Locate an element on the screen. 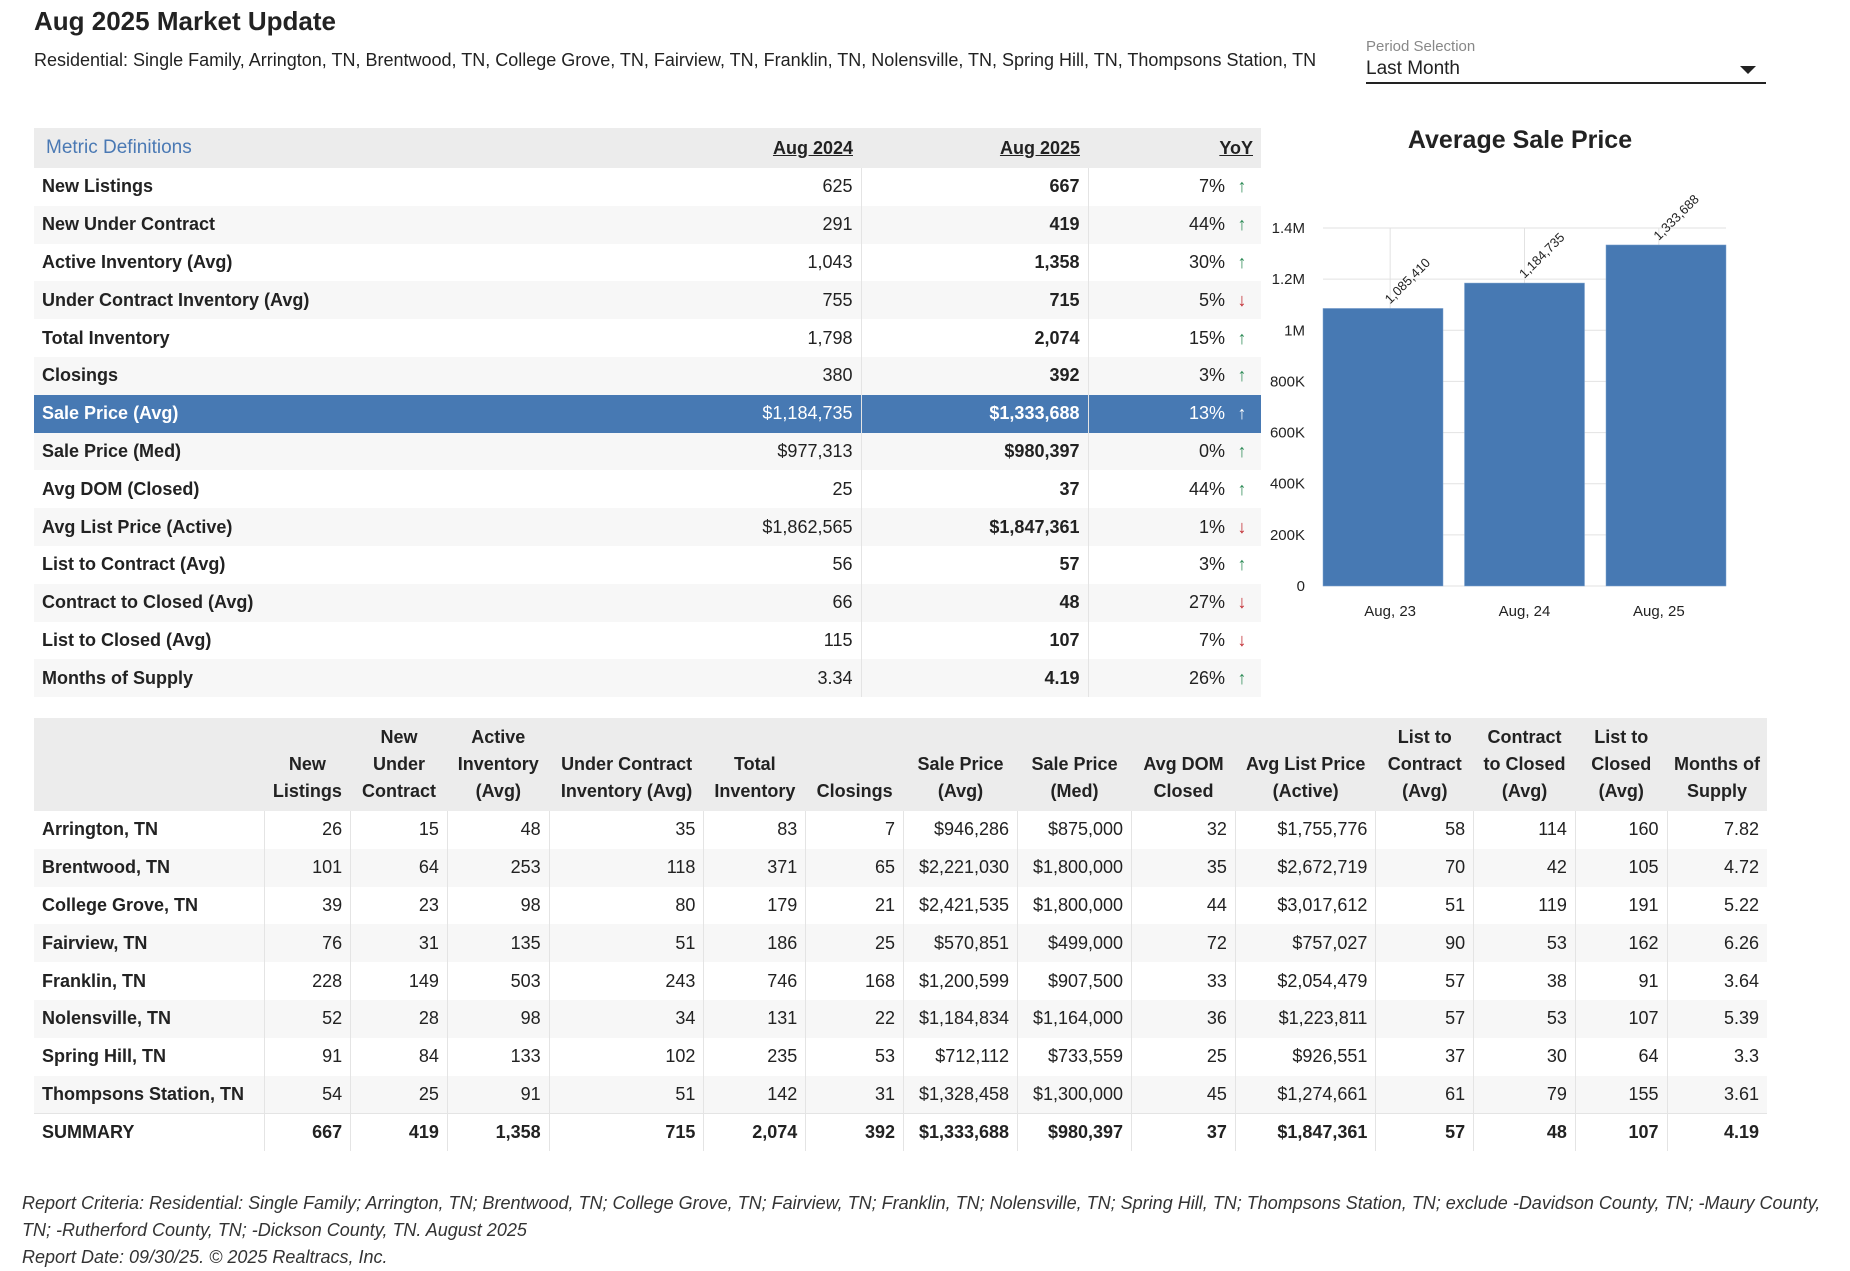  period-select-dropdown: Last Month is located at coordinates (1566, 71).